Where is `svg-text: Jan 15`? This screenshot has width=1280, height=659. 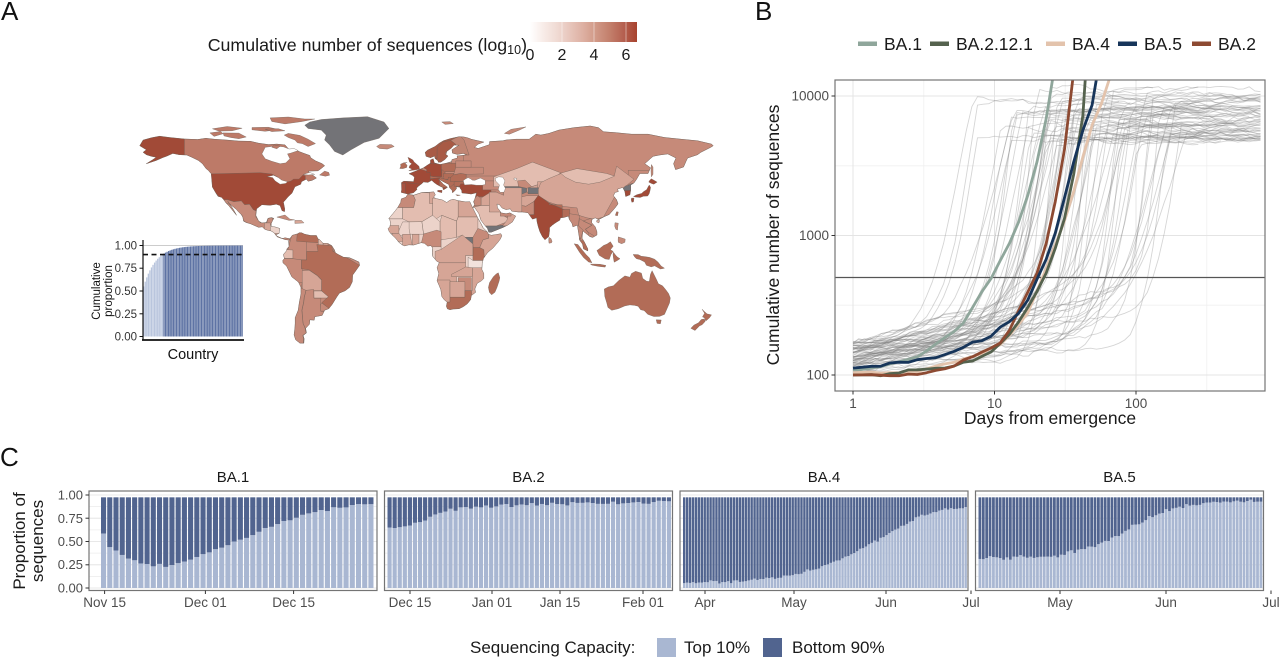
svg-text: Jan 15 is located at coordinates (560, 602).